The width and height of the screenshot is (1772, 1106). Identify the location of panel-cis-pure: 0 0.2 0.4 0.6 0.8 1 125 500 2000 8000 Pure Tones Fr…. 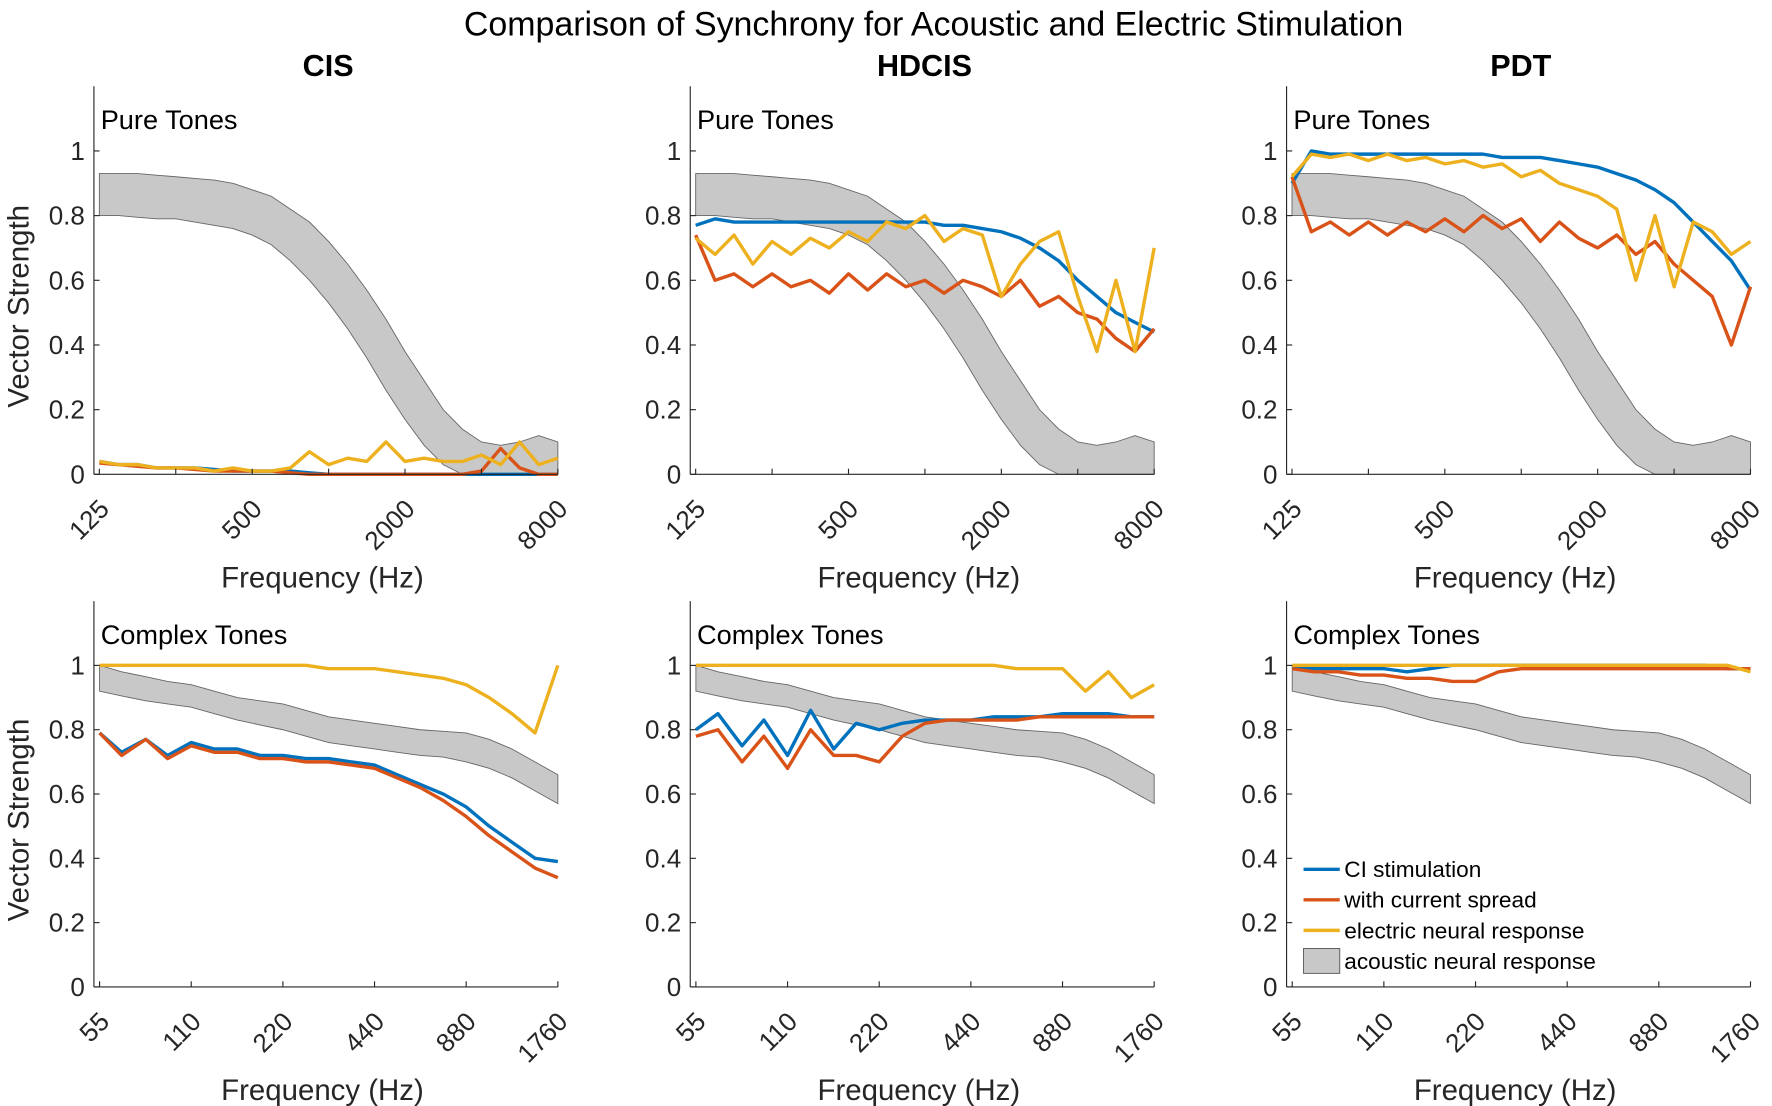
(287, 340).